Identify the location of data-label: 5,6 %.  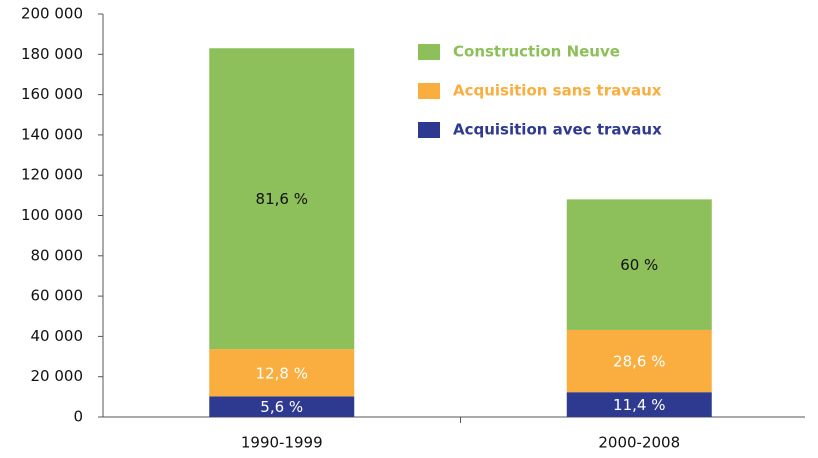
(281, 407).